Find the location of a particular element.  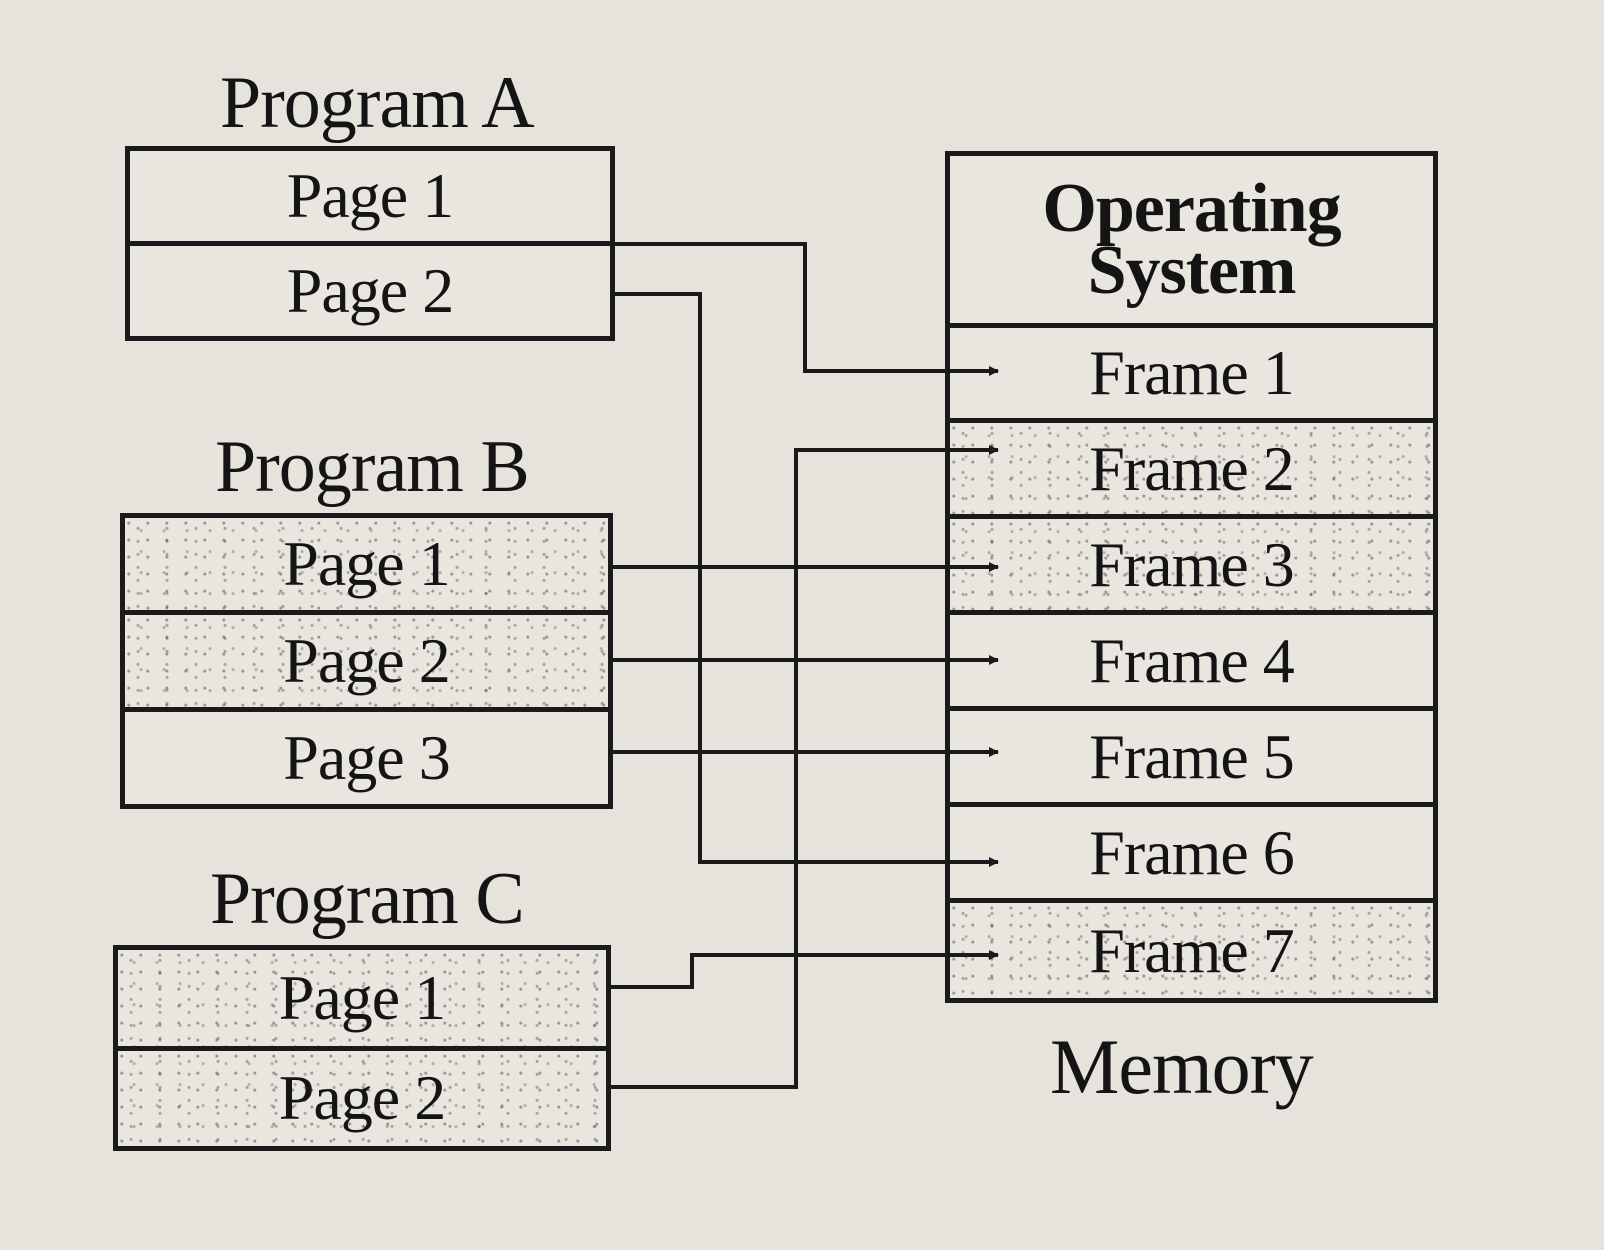

frame-1: Frame 1 is located at coordinates (1191, 375).